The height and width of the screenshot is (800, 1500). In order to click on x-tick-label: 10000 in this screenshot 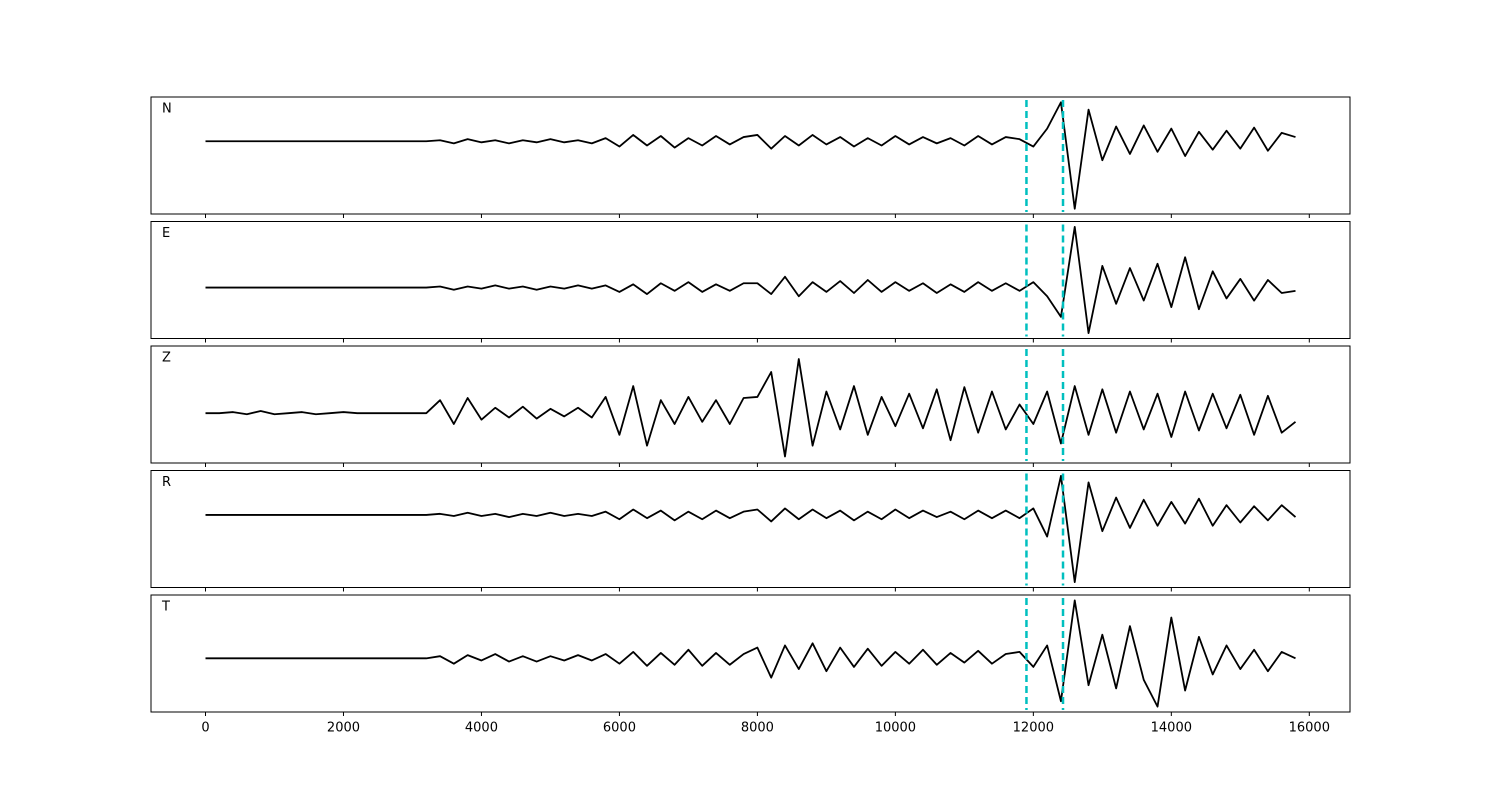, I will do `click(895, 728)`.